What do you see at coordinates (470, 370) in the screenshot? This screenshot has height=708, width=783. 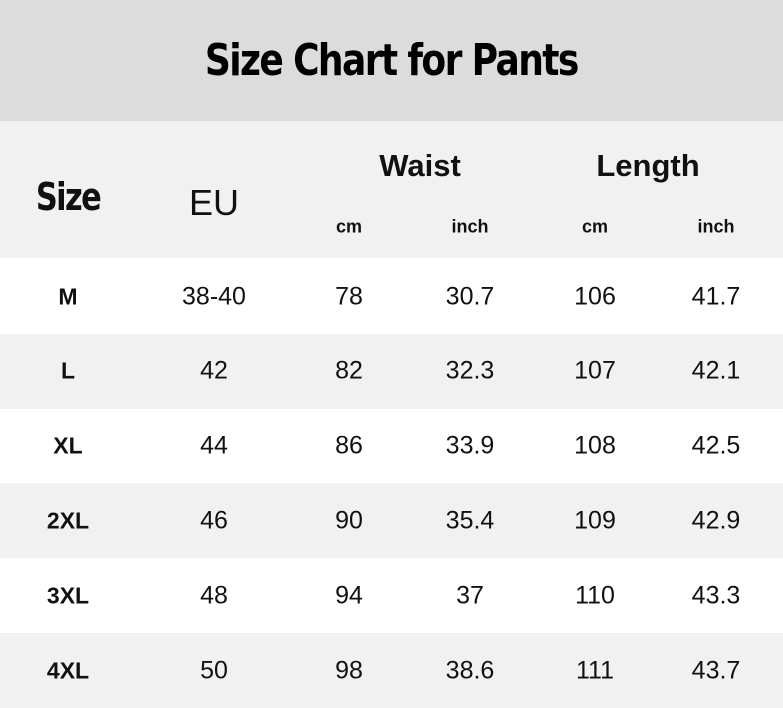 I see `cell-waist-inch: 32.3` at bounding box center [470, 370].